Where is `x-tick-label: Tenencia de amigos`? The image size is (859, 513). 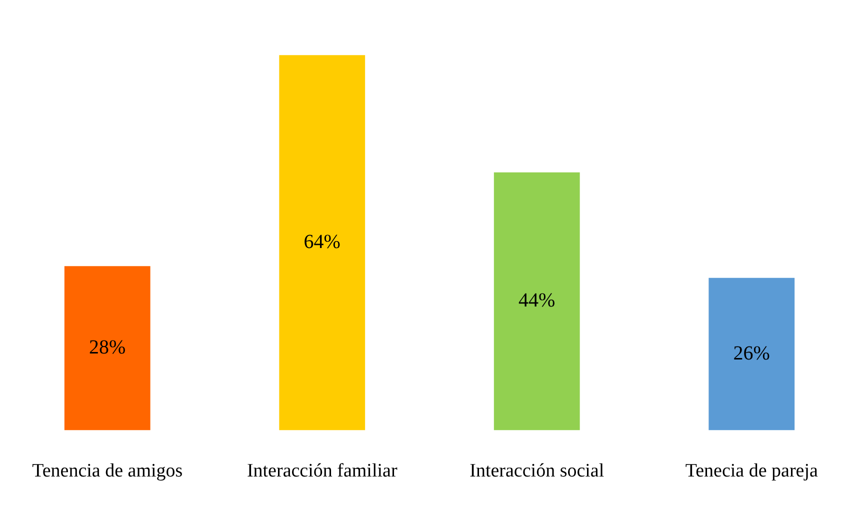
x-tick-label: Tenencia de amigos is located at coordinates (107, 471).